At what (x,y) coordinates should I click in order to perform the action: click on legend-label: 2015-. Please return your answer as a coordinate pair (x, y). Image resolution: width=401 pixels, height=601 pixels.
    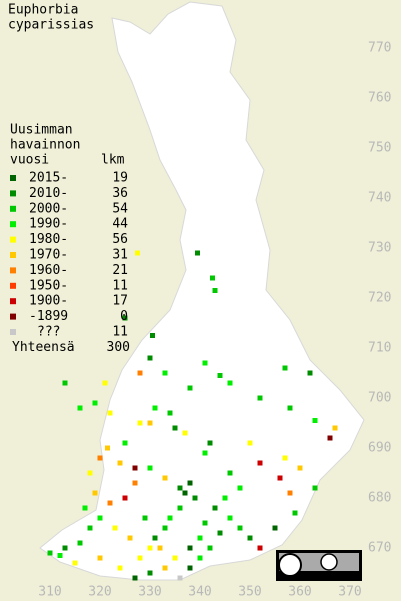
    Looking at the image, I should click on (48, 178).